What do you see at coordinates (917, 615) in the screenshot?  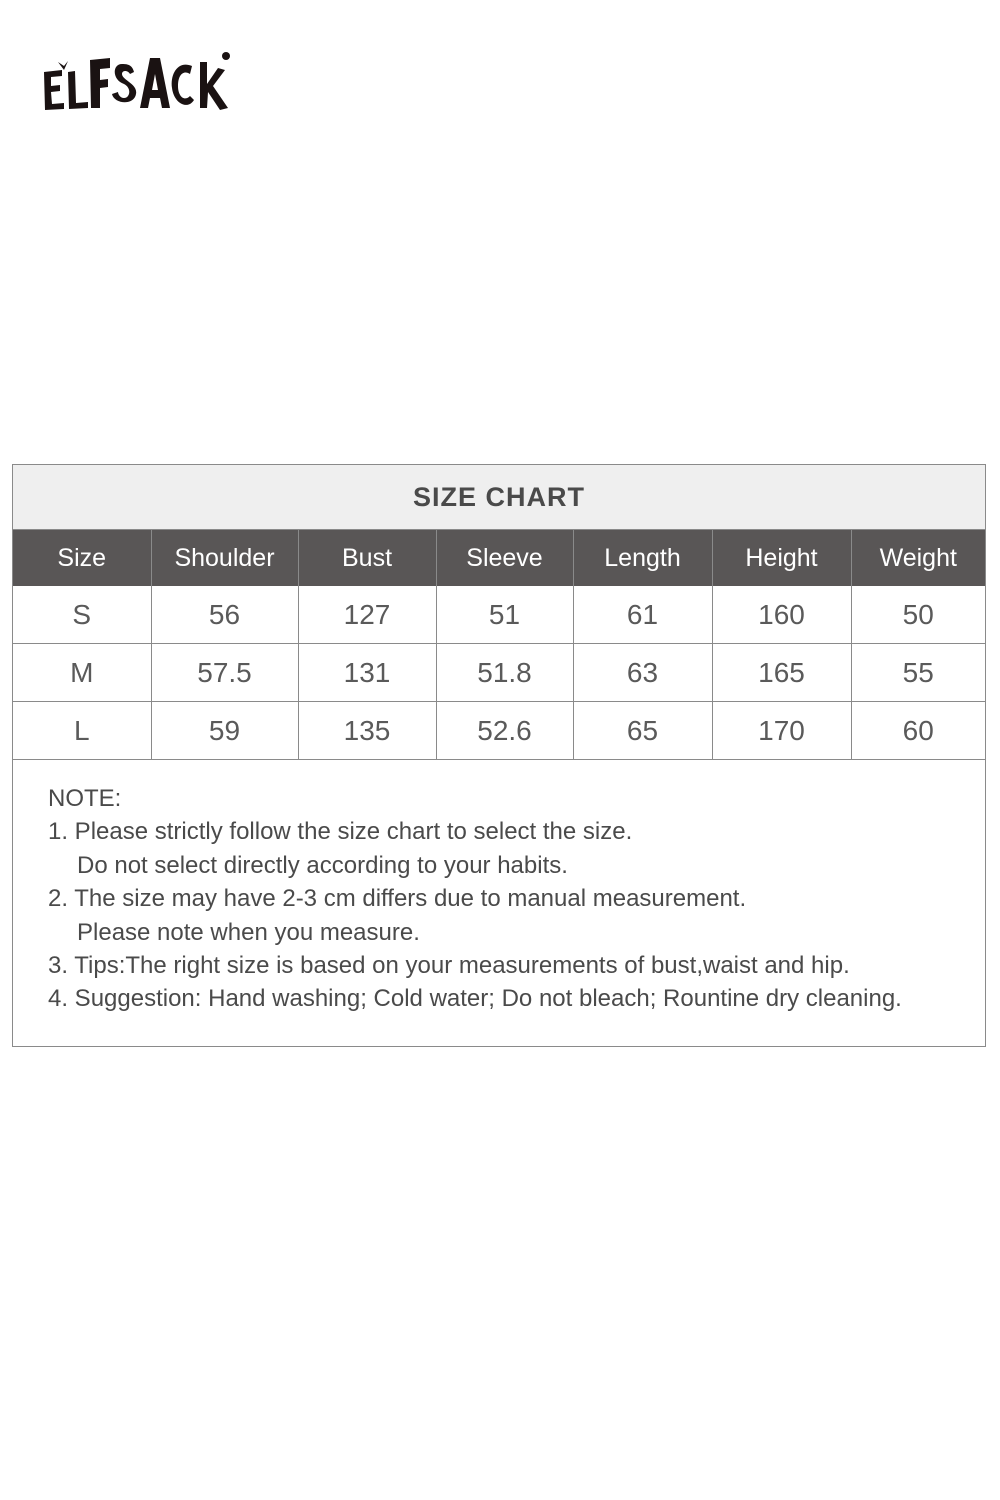 I see `table-cell: 50` at bounding box center [917, 615].